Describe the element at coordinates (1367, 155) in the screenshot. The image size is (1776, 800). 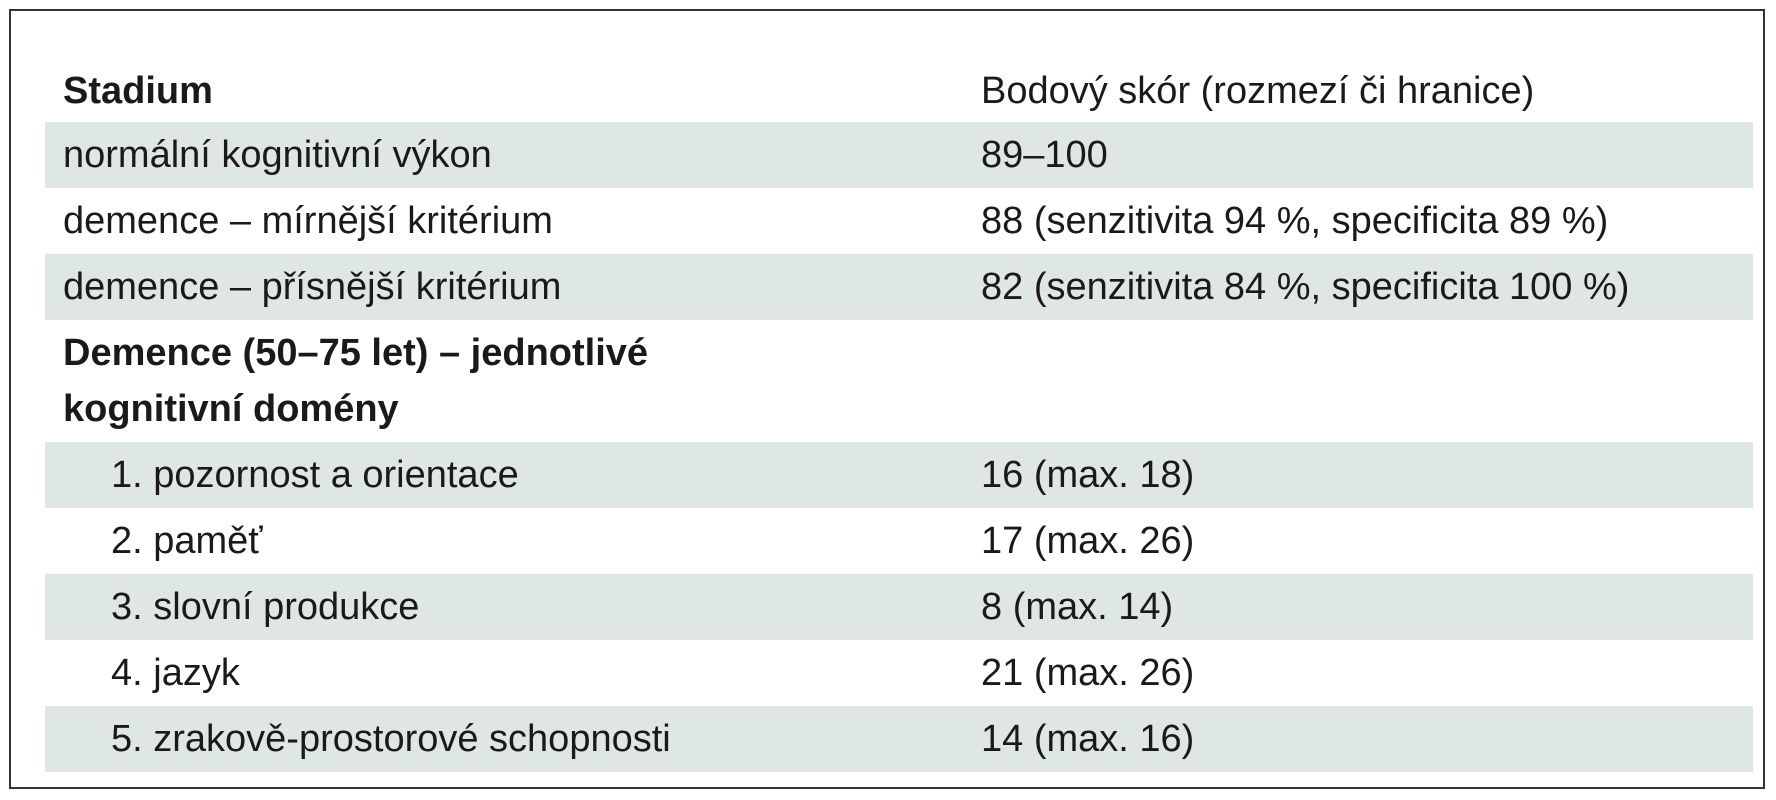
I see `cell: 89–100` at that location.